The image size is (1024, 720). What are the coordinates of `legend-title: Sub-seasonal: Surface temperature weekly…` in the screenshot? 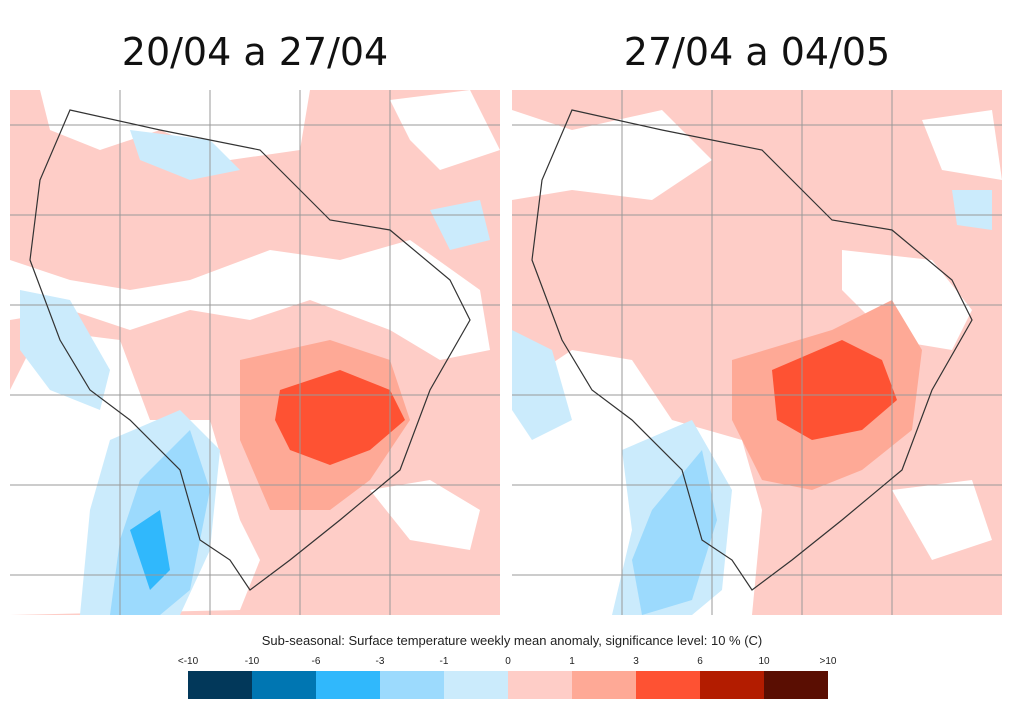 It's located at (512, 640).